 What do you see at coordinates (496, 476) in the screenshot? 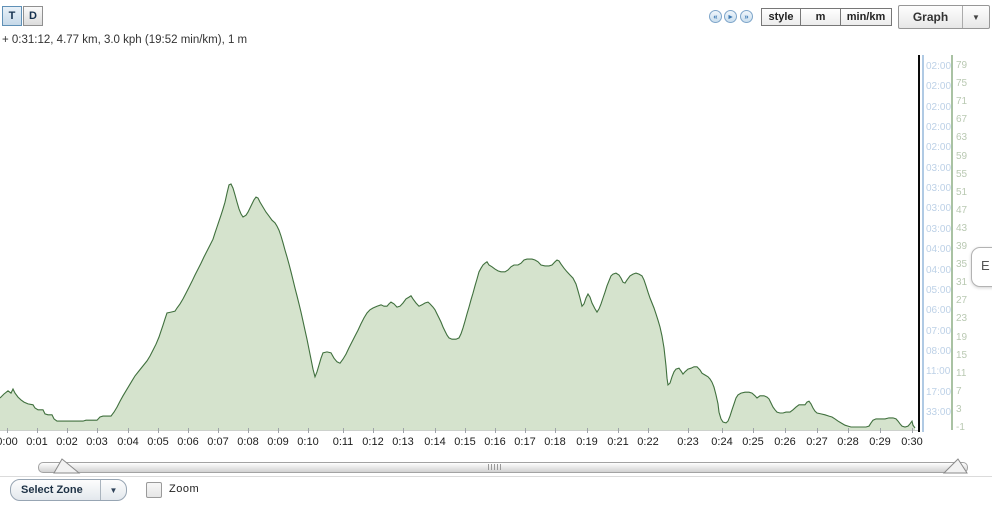
I see `footer-divider` at bounding box center [496, 476].